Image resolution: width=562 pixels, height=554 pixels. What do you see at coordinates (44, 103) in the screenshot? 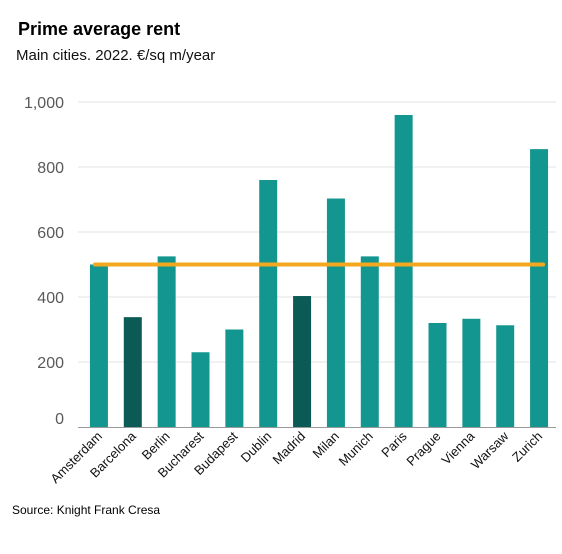
I see `y-tick-label: 1,000` at bounding box center [44, 103].